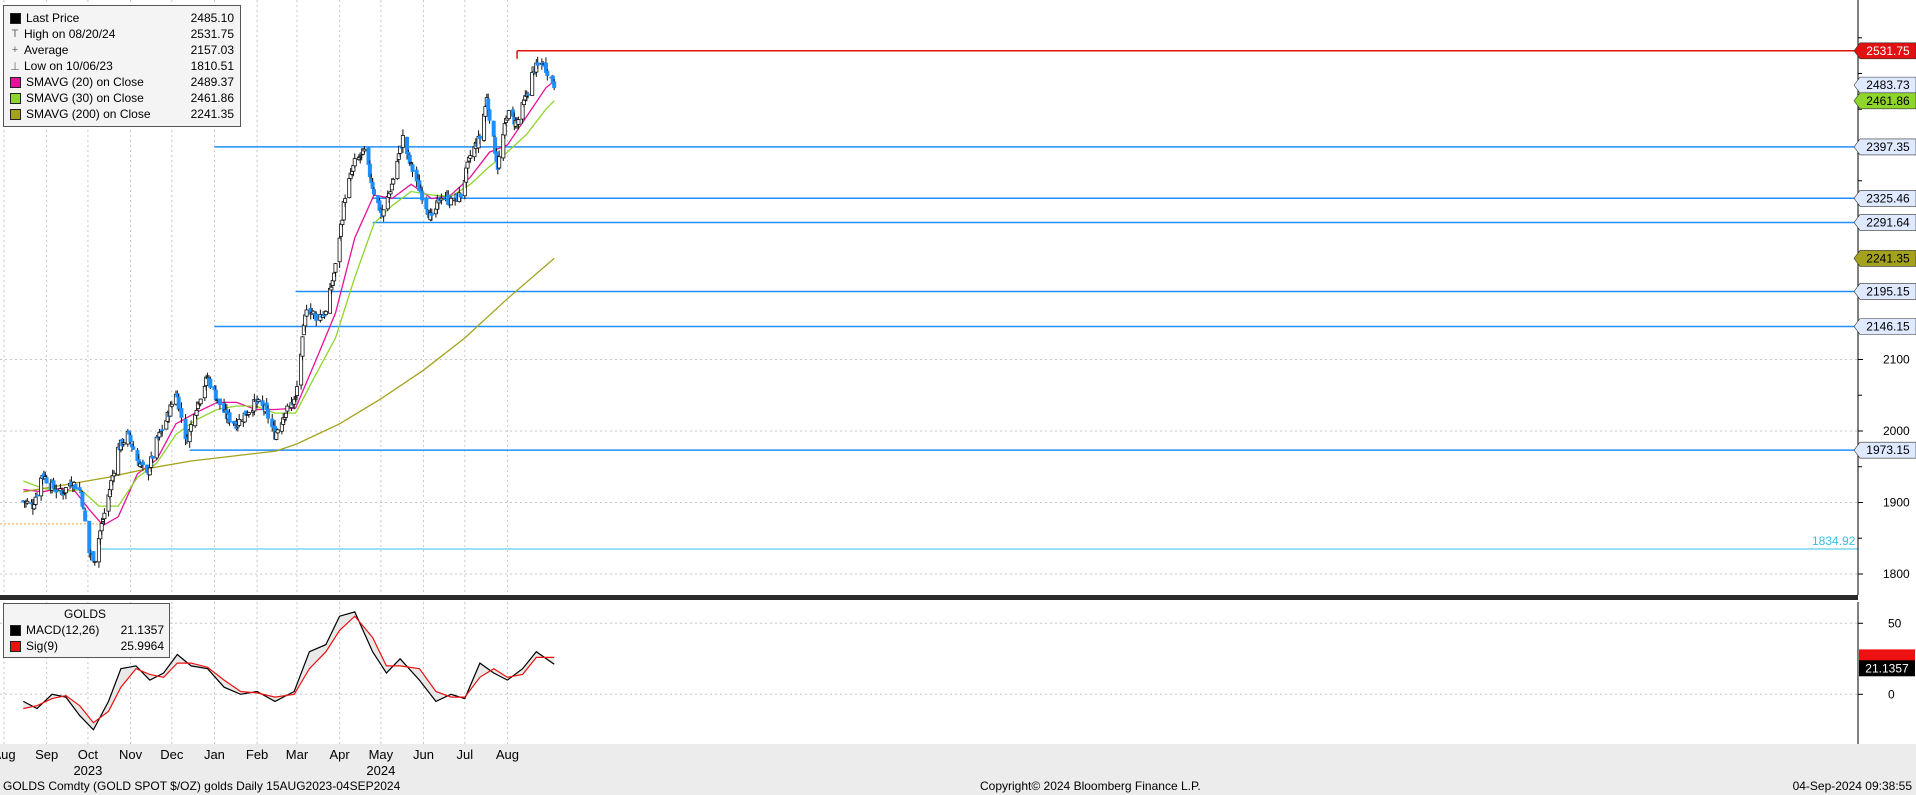 The image size is (1916, 795). I want to click on signal-value-tag, so click(1887, 655).